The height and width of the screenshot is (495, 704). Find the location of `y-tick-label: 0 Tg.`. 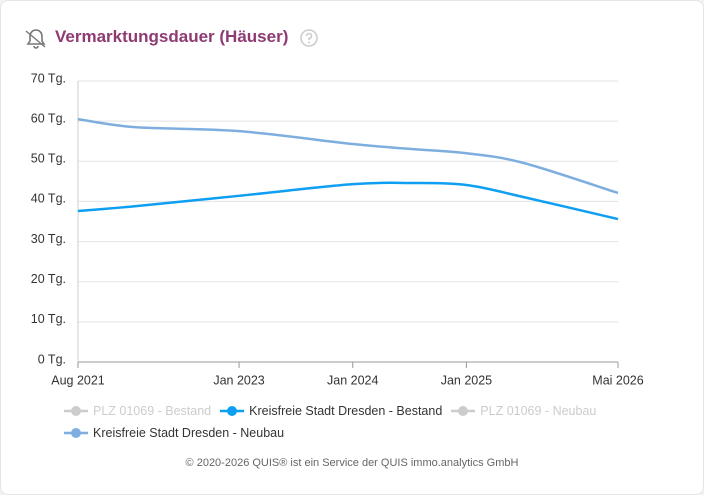

y-tick-label: 0 Tg. is located at coordinates (52, 359).